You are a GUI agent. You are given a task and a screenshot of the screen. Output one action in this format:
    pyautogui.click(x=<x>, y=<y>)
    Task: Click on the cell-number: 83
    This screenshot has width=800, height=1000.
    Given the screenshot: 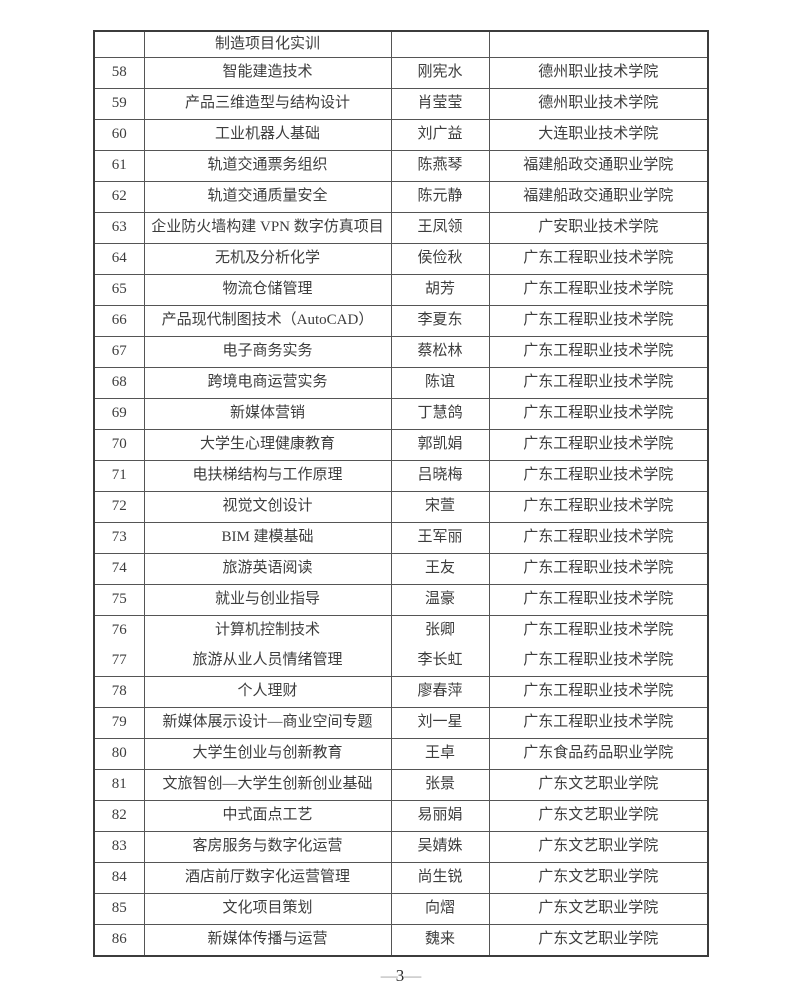 What is the action you would take?
    pyautogui.click(x=119, y=847)
    